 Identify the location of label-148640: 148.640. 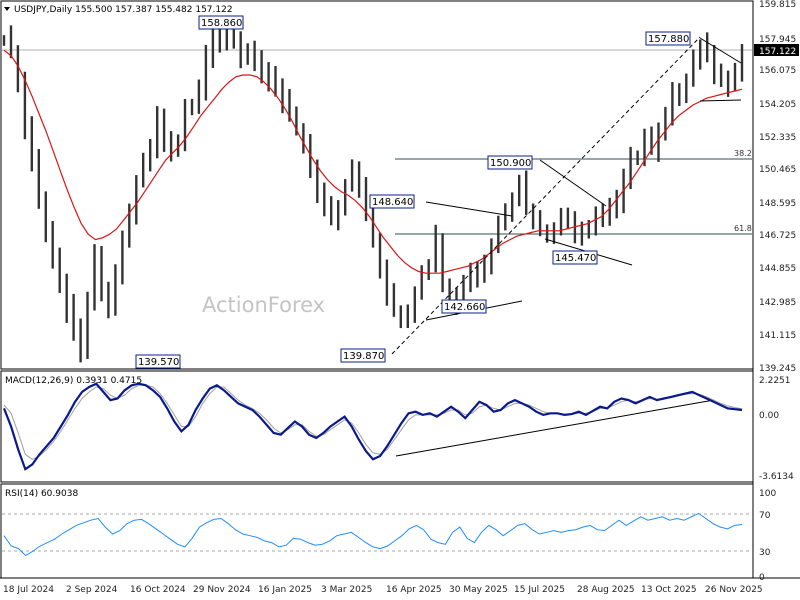
(392, 202).